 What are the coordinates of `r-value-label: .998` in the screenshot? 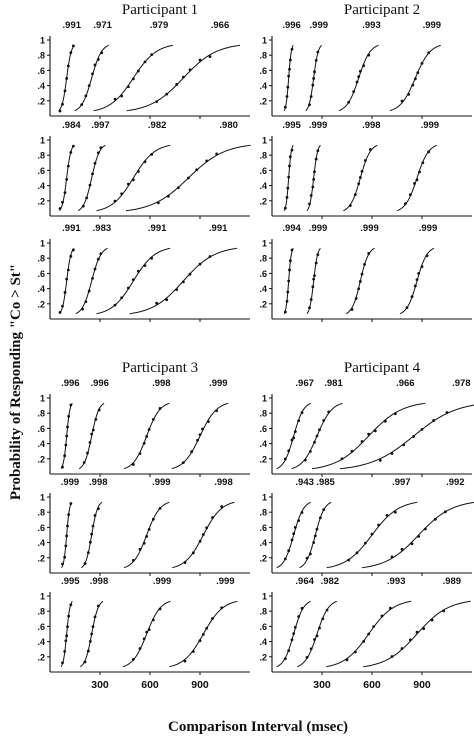 It's located at (98, 482).